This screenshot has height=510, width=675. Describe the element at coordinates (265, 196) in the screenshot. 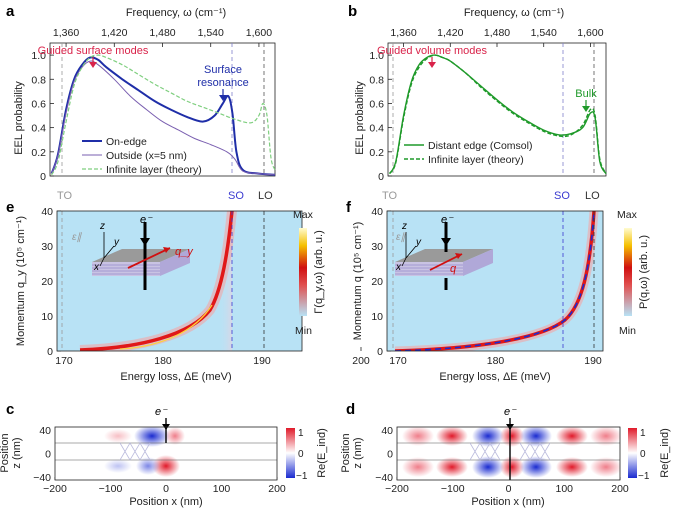

I see `panel-e-lo-marker: LO` at that location.